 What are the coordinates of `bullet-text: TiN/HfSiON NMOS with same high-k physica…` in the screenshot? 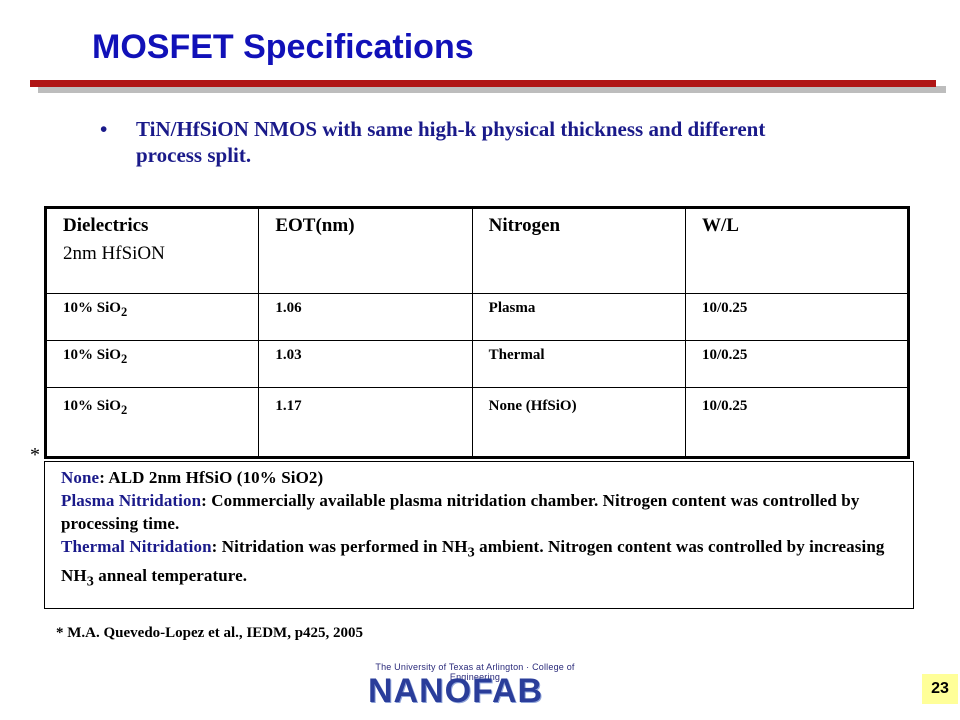 It's located at (451, 142).